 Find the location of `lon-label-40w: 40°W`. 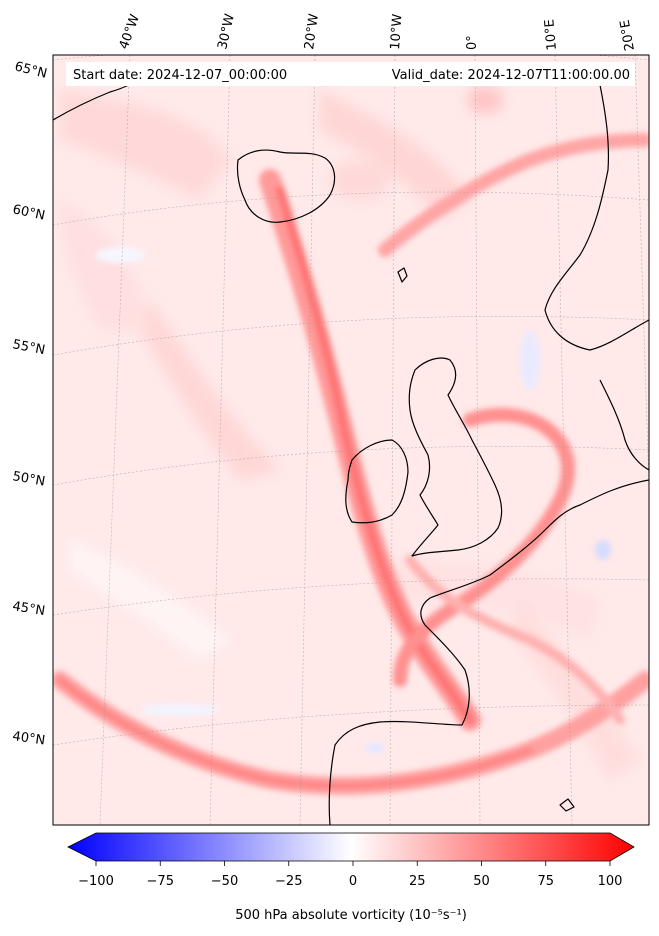

lon-label-40w: 40°W is located at coordinates (130, 31).